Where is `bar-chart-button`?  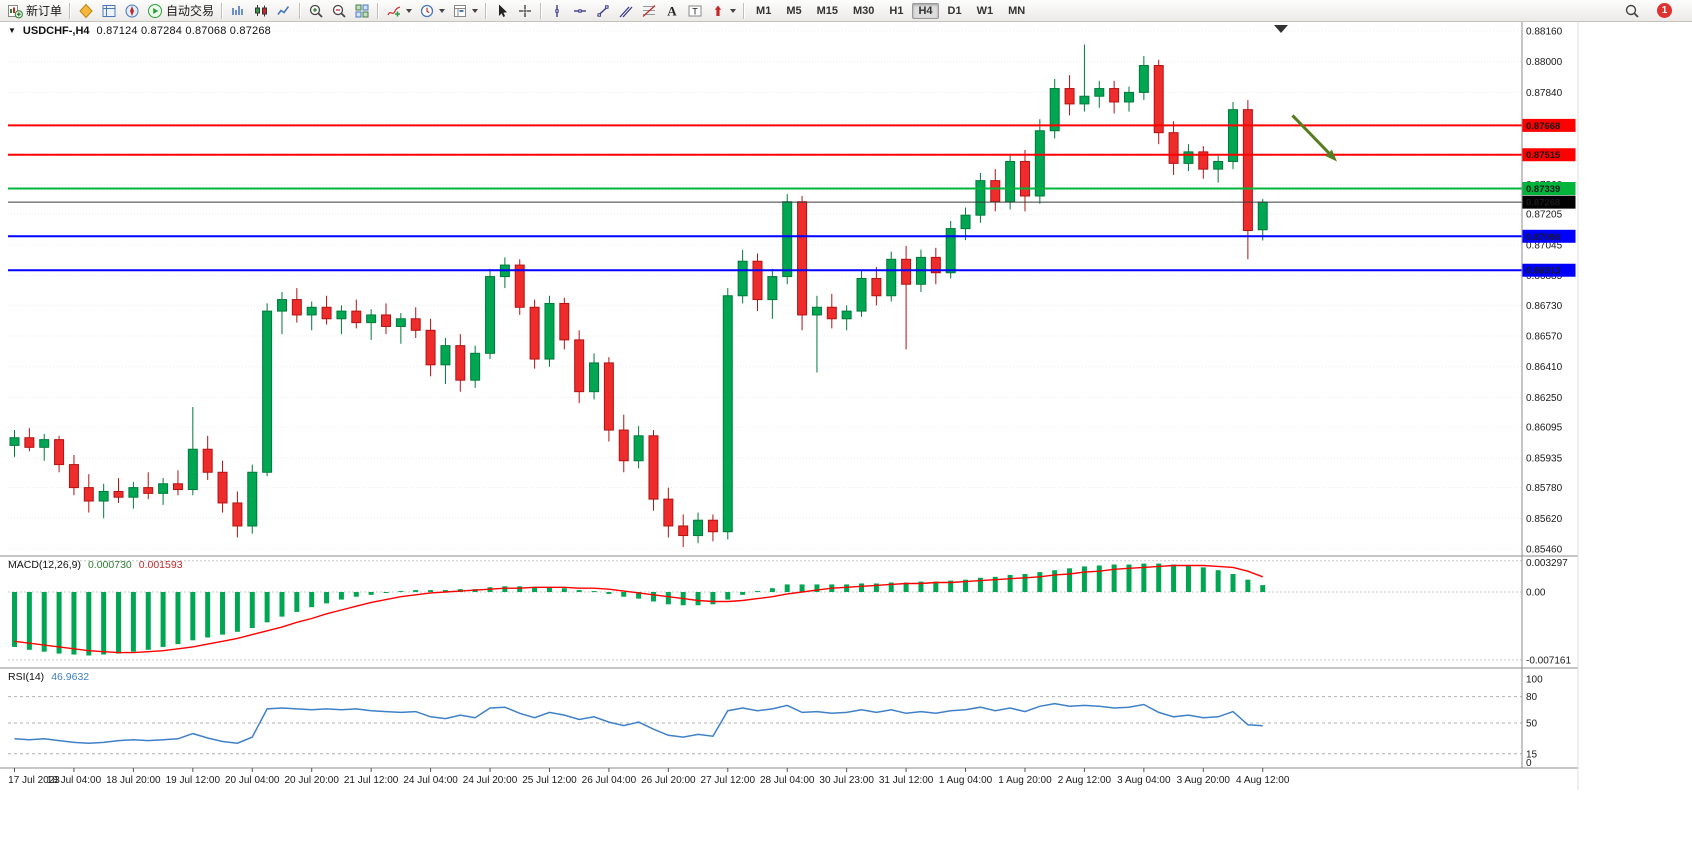 bar-chart-button is located at coordinates (238, 11).